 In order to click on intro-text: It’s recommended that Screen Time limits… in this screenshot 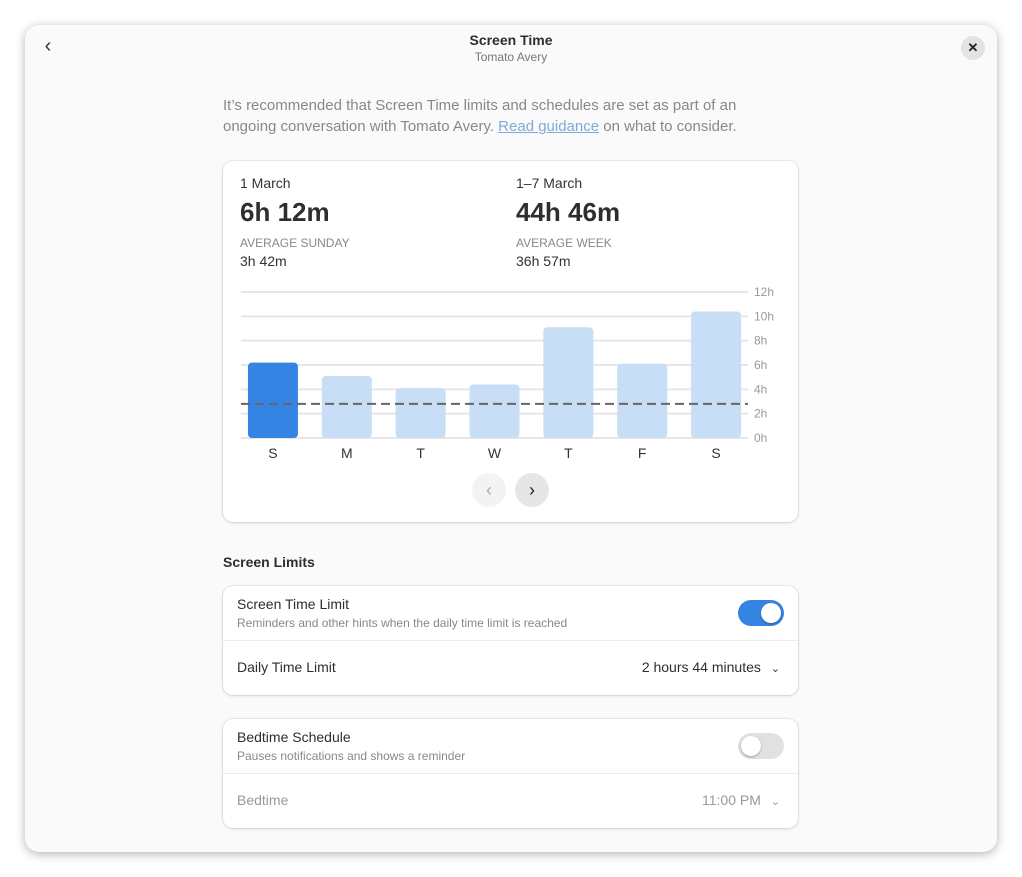, I will do `click(503, 116)`.